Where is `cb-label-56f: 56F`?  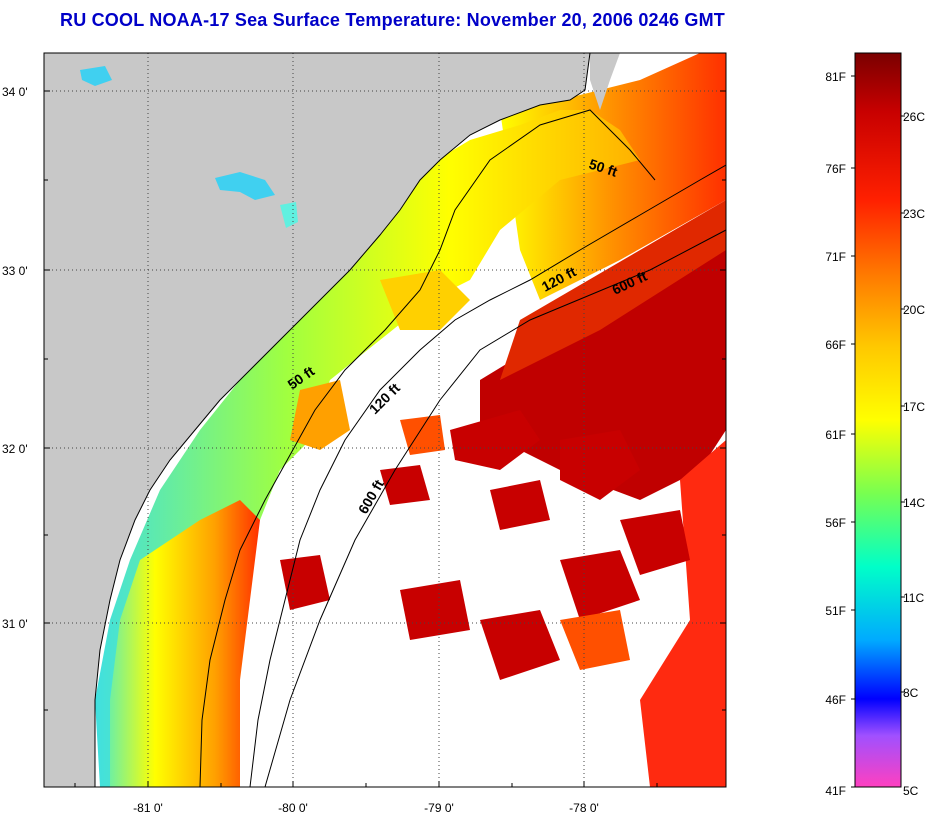 cb-label-56f: 56F is located at coordinates (835, 523).